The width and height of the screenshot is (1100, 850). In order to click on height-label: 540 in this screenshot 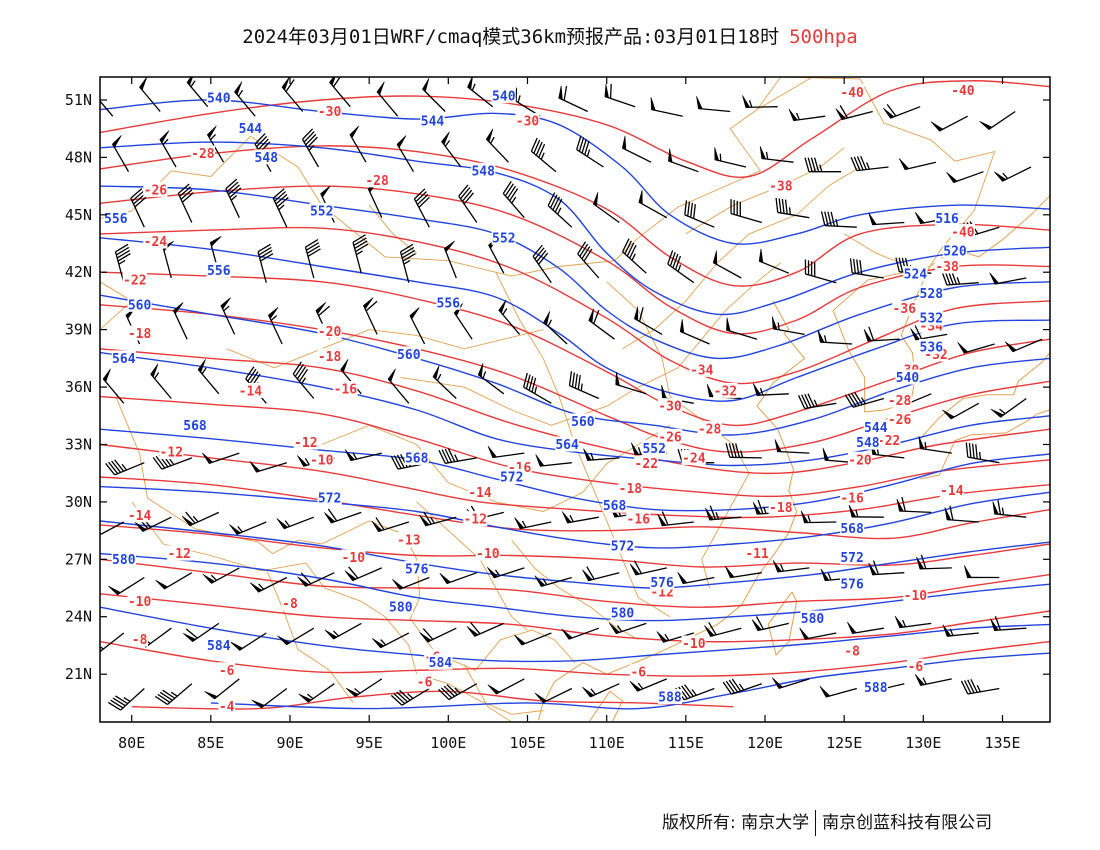, I will do `click(219, 99)`.